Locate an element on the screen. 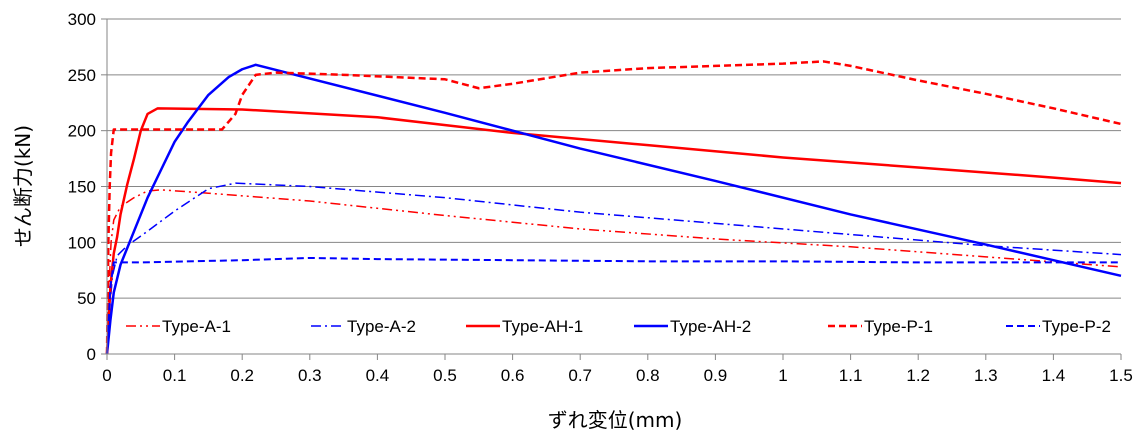 The height and width of the screenshot is (434, 1142). x-tick-label-15: 1.5 is located at coordinates (1121, 375).